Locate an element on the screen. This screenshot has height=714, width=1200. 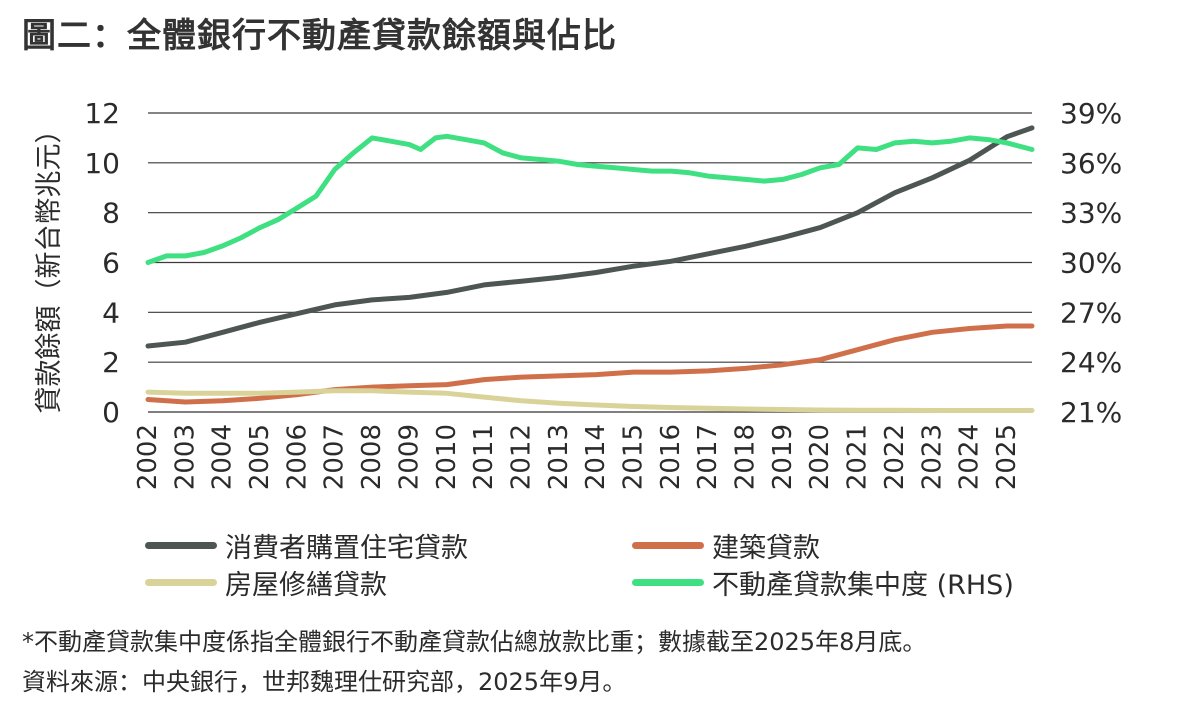
x-tick-label: 2008 is located at coordinates (372, 457).